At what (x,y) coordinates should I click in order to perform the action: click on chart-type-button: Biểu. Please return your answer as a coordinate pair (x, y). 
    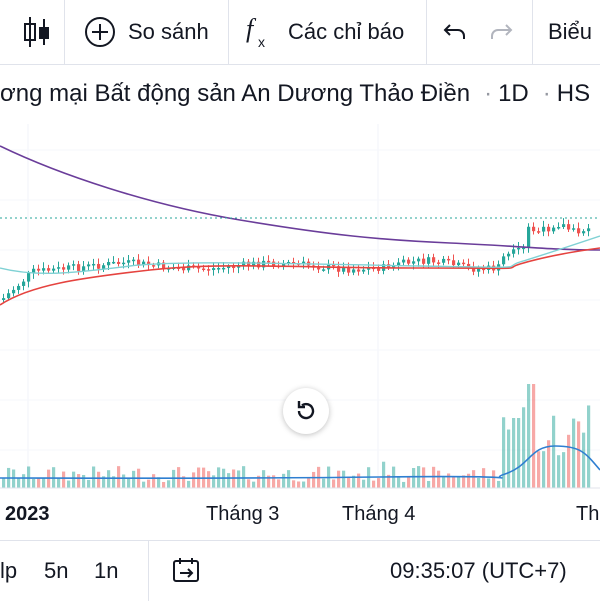
    Looking at the image, I should click on (570, 32).